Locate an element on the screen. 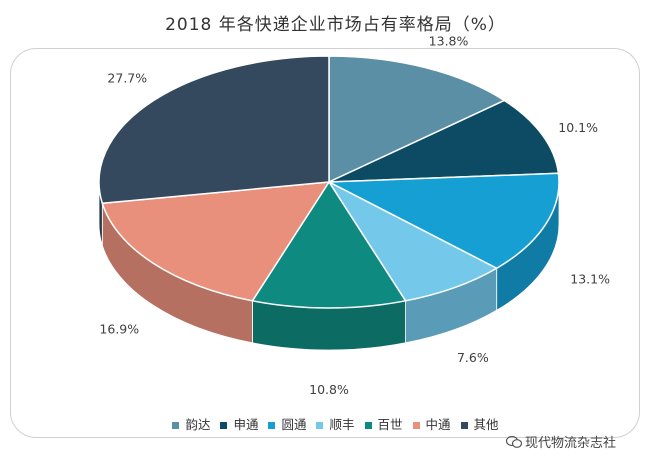  data-label-韵达: 13.8% is located at coordinates (449, 41).